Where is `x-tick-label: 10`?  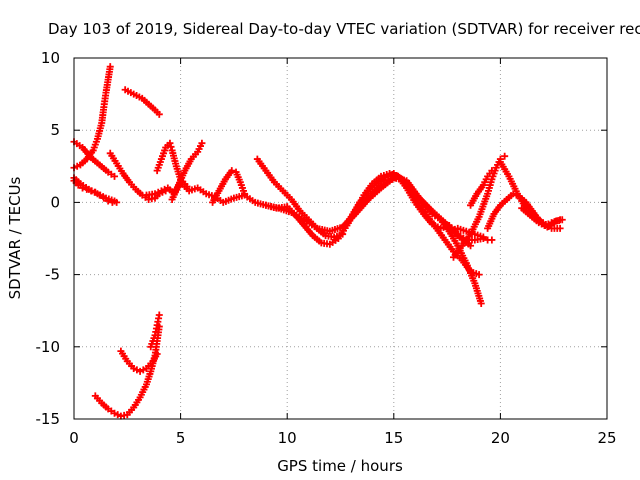 x-tick-label: 10 is located at coordinates (287, 438).